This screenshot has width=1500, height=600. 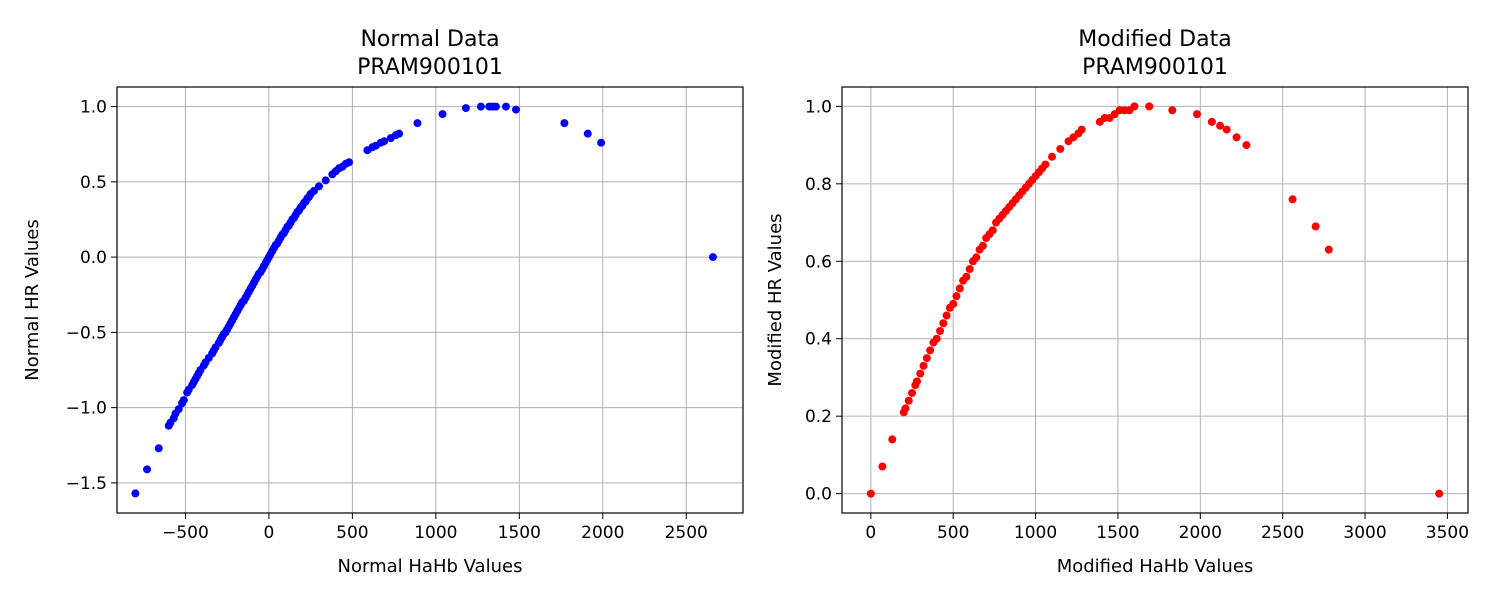 What do you see at coordinates (91, 296) in the screenshot?
I see `y-axis-ticks: −1.5 −1.0 −0.5 0.0 0.5 1.0` at bounding box center [91, 296].